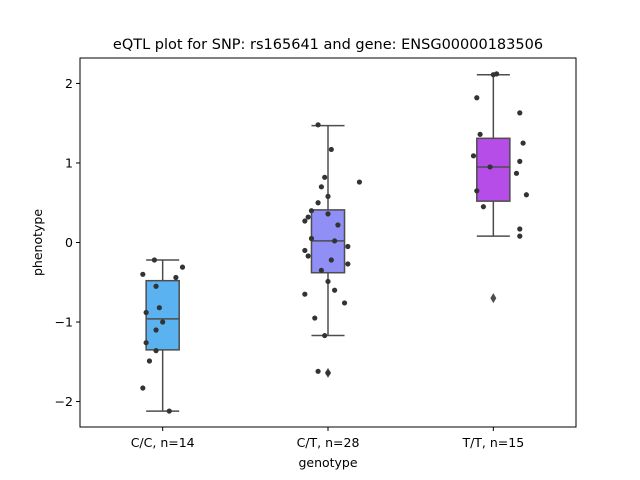 The image size is (640, 480). Describe the element at coordinates (64, 322) in the screenshot. I see `y-tick-label: −1` at that location.